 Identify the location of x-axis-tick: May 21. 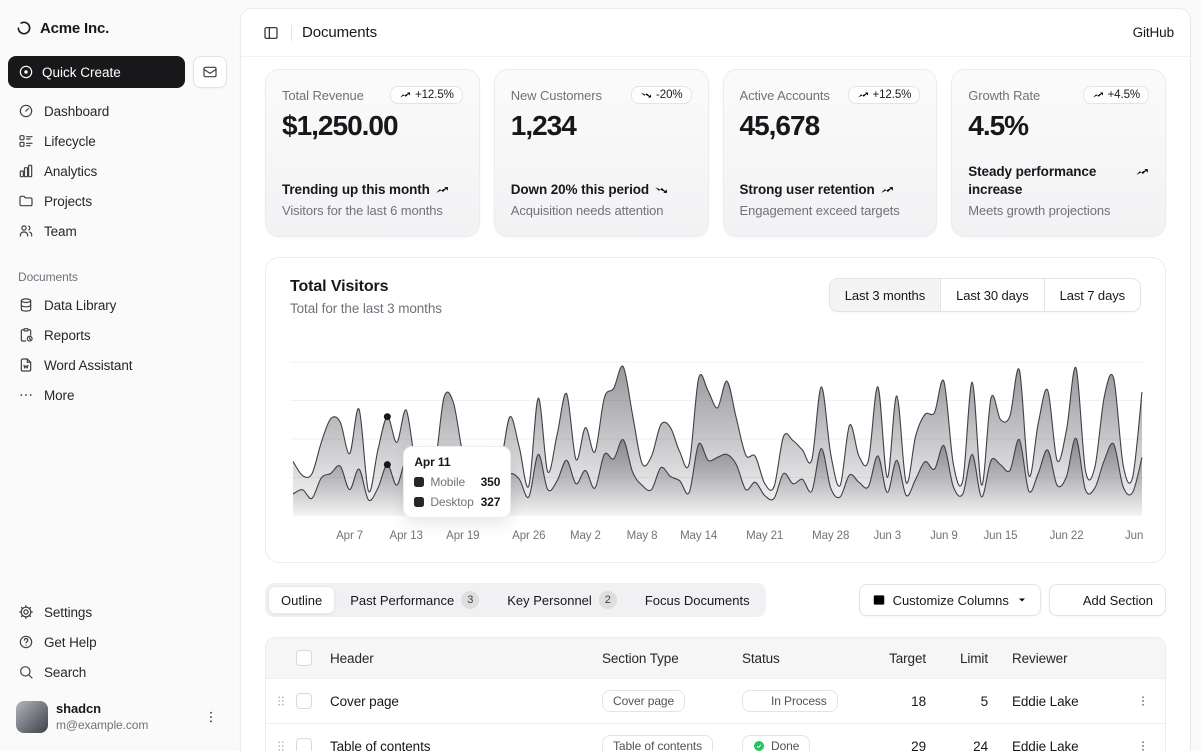
(764, 536).